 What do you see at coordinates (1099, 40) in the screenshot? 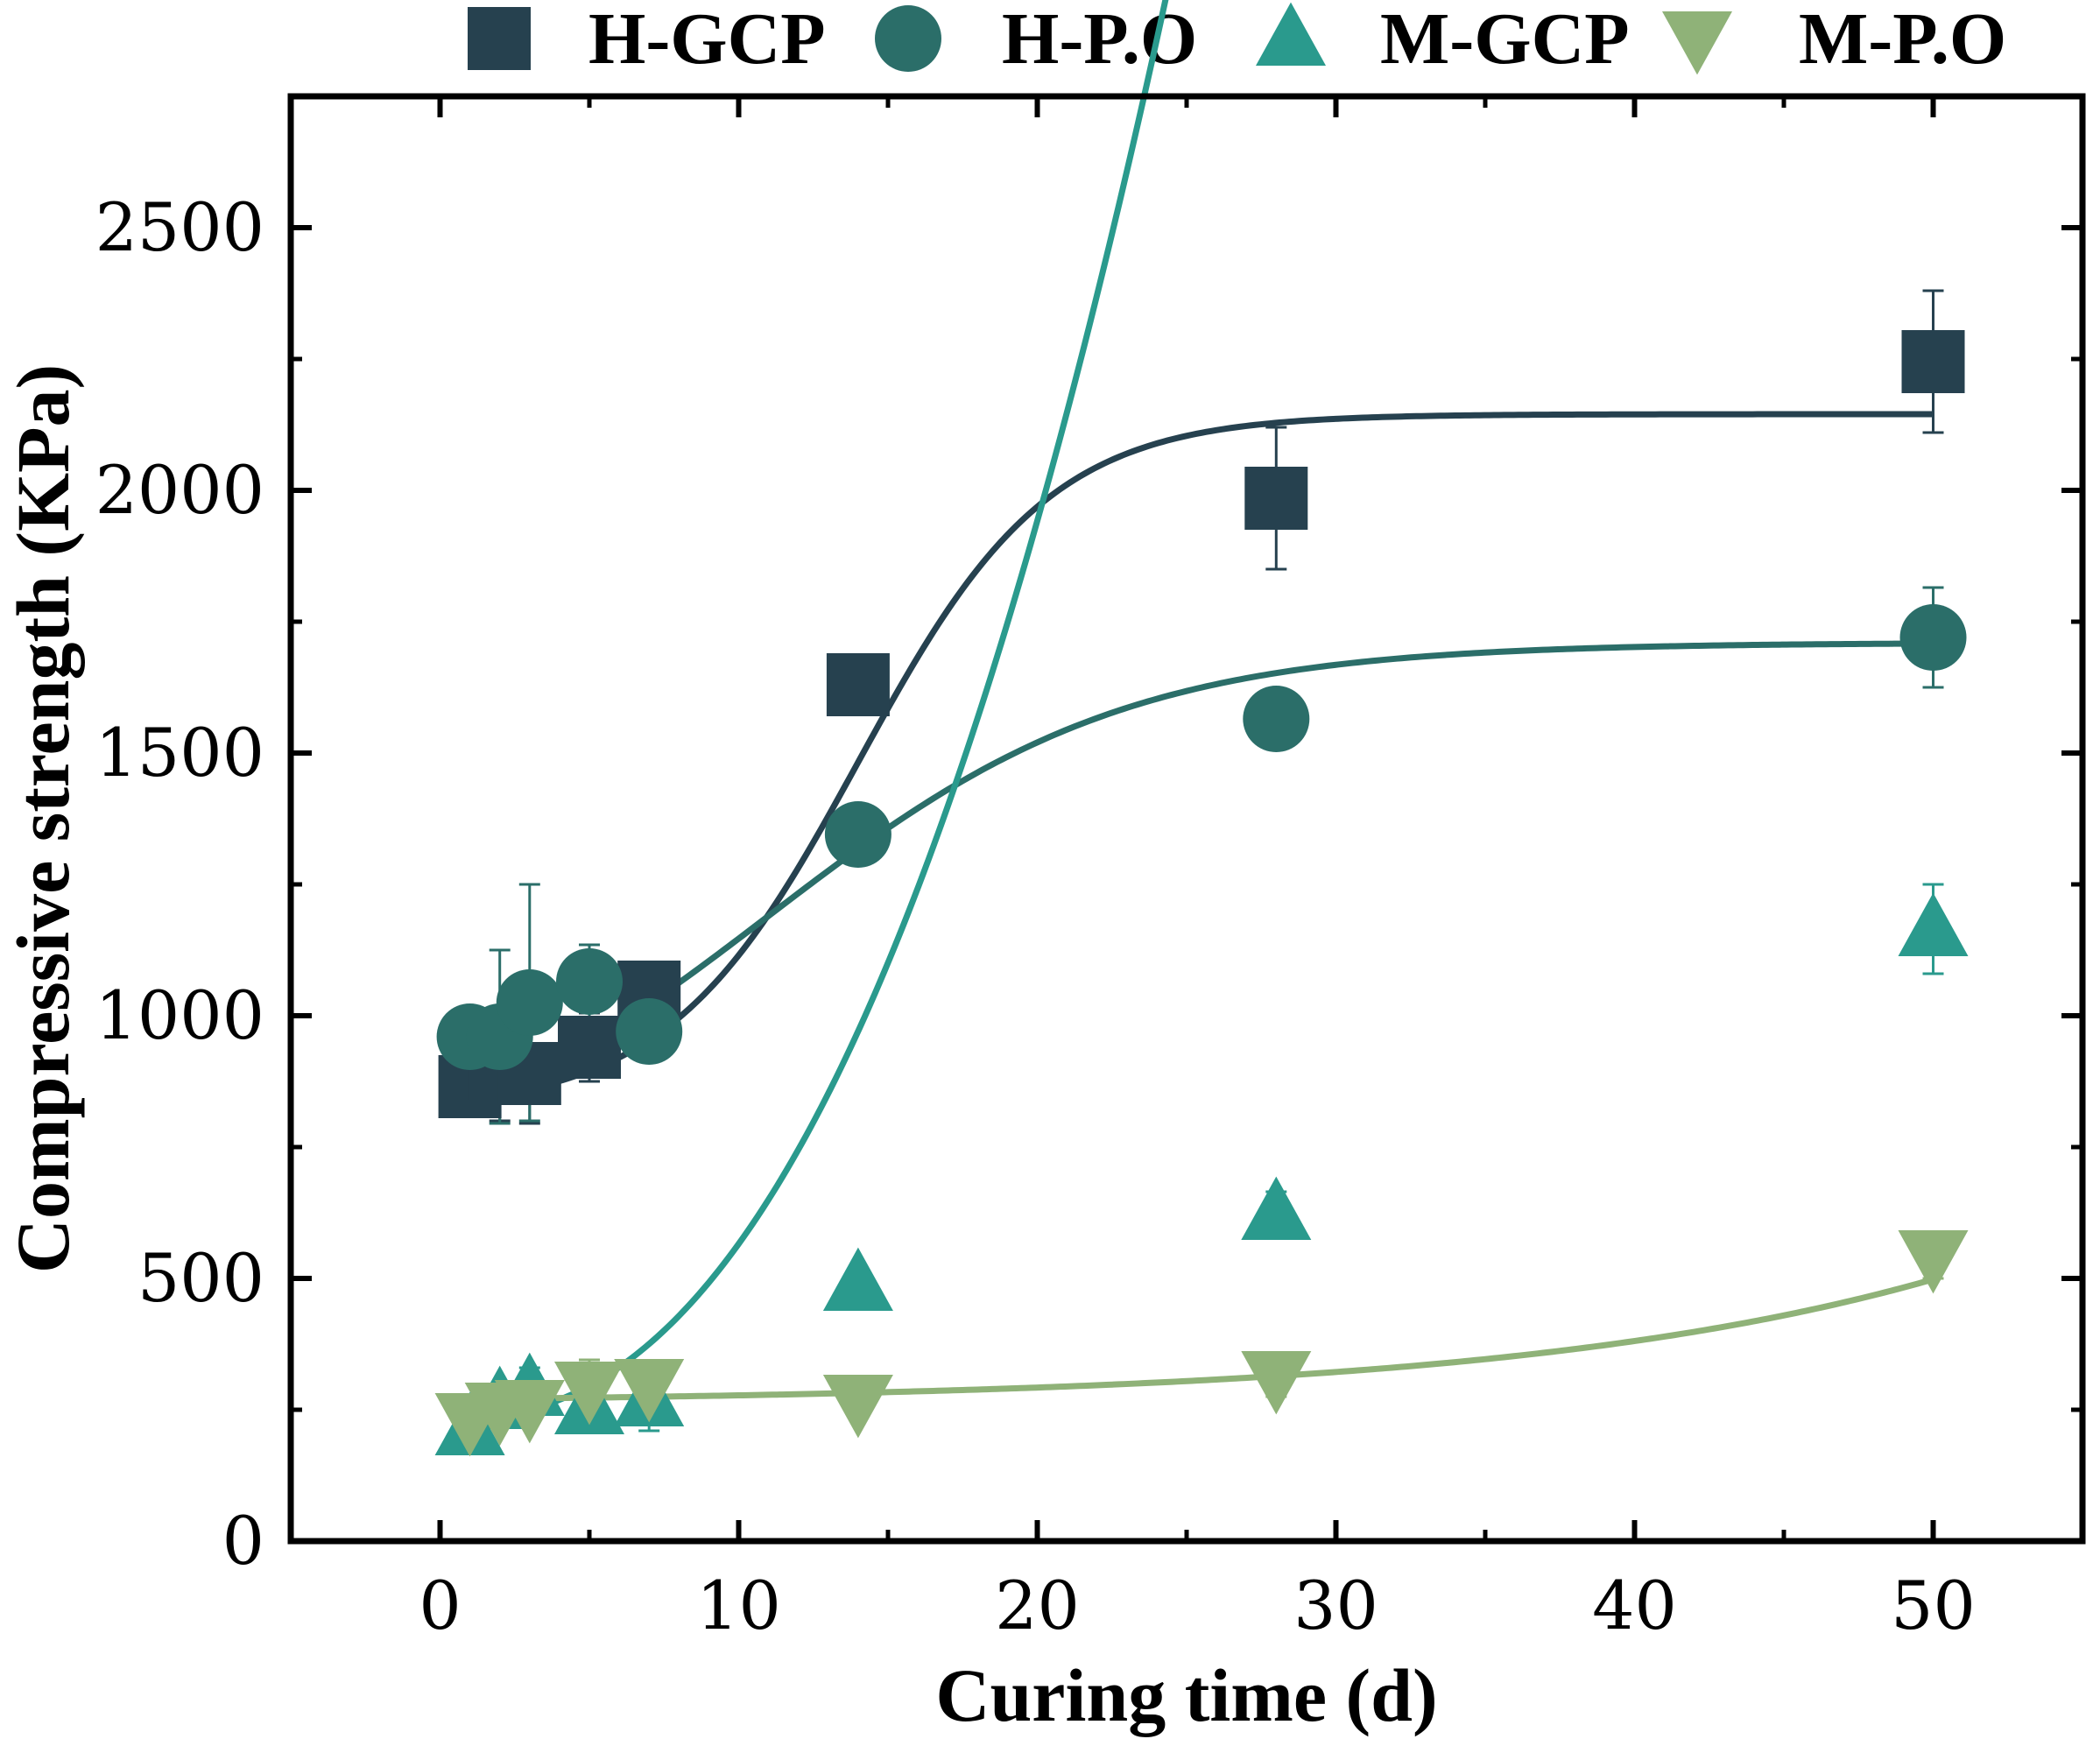
I see `legend-label: H-P.O` at bounding box center [1099, 40].